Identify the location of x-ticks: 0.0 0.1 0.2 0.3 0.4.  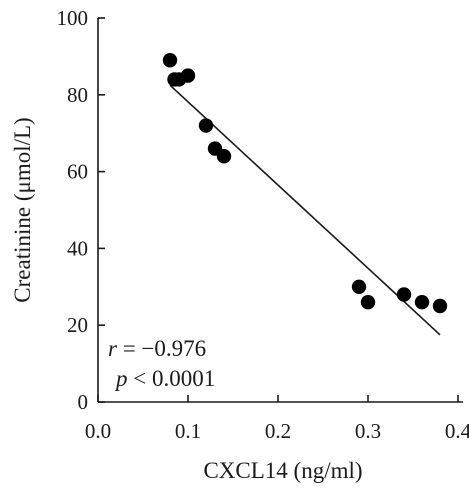
(277, 419).